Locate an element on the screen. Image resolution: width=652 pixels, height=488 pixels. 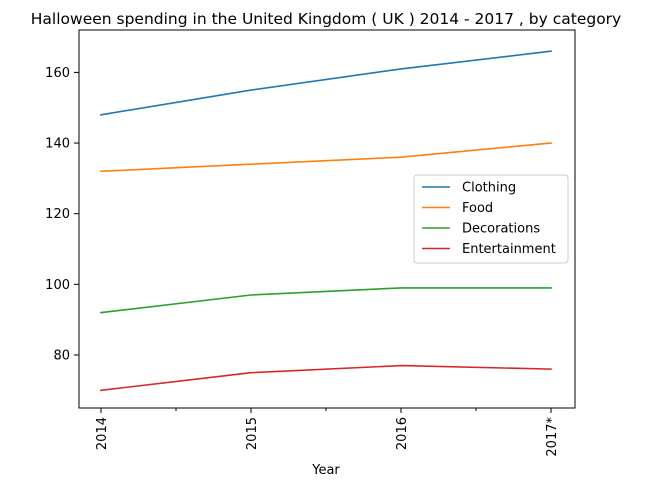
x-axis-label: Year is located at coordinates (325, 470).